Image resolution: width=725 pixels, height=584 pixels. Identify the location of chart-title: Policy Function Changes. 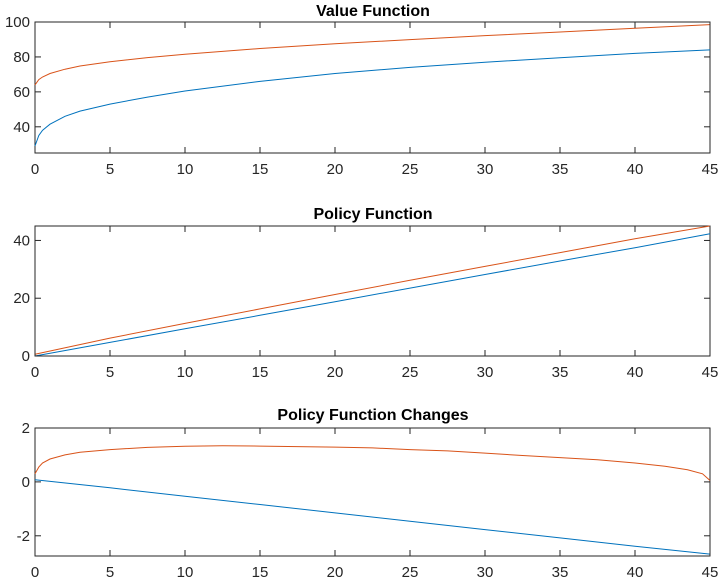
(372, 415).